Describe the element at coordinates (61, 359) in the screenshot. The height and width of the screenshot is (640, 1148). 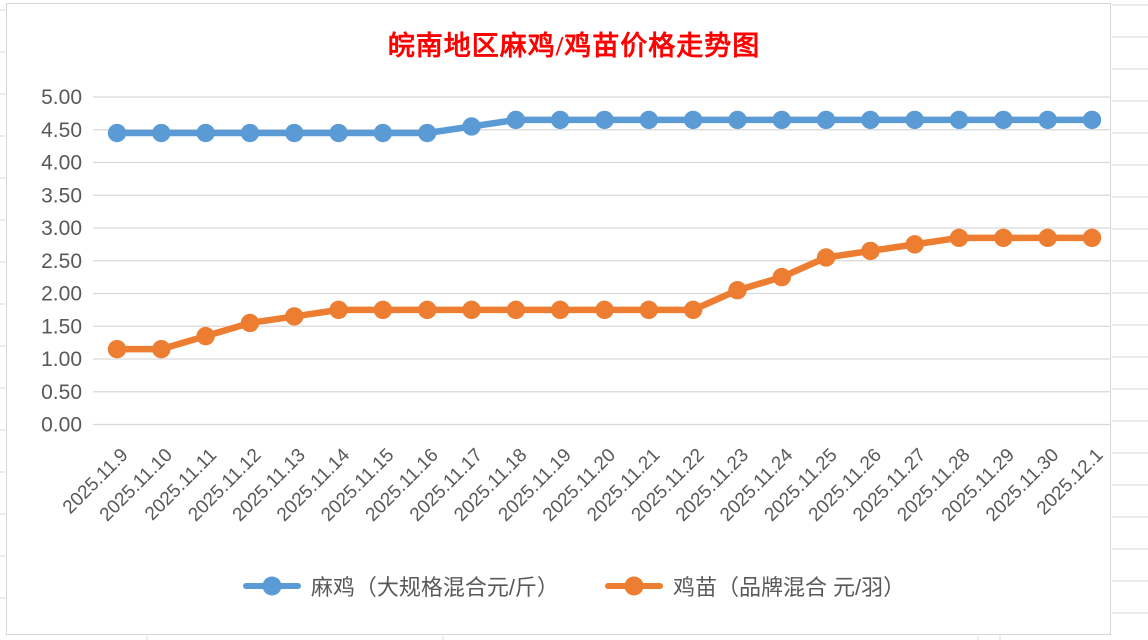
I see `y-axis-label: 1.00` at that location.